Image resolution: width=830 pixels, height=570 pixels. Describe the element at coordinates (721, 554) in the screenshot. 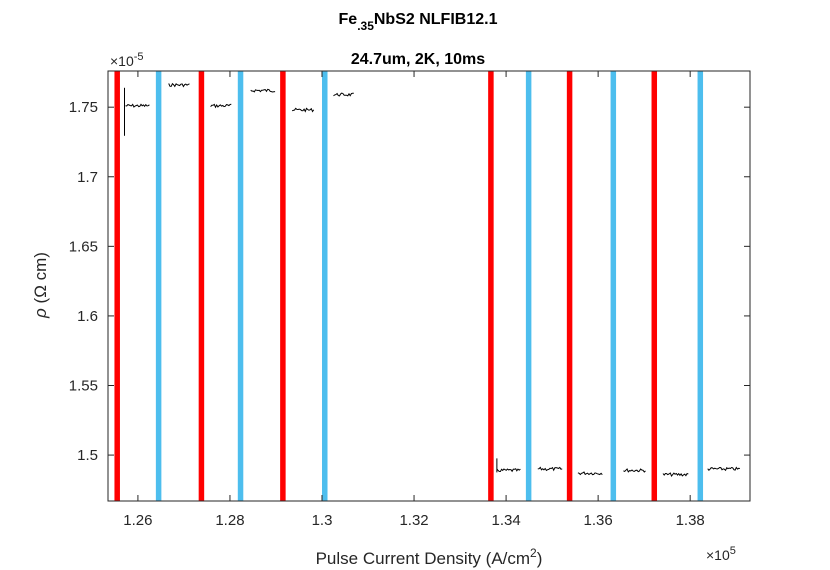

I see `x-axis-multiplier: ×10⁵` at that location.